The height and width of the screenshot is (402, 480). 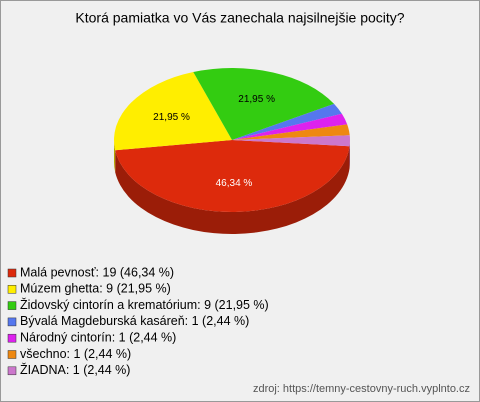 What do you see at coordinates (98, 337) in the screenshot?
I see `legend-label: Národný cintorín: 1 (2,44 %)` at bounding box center [98, 337].